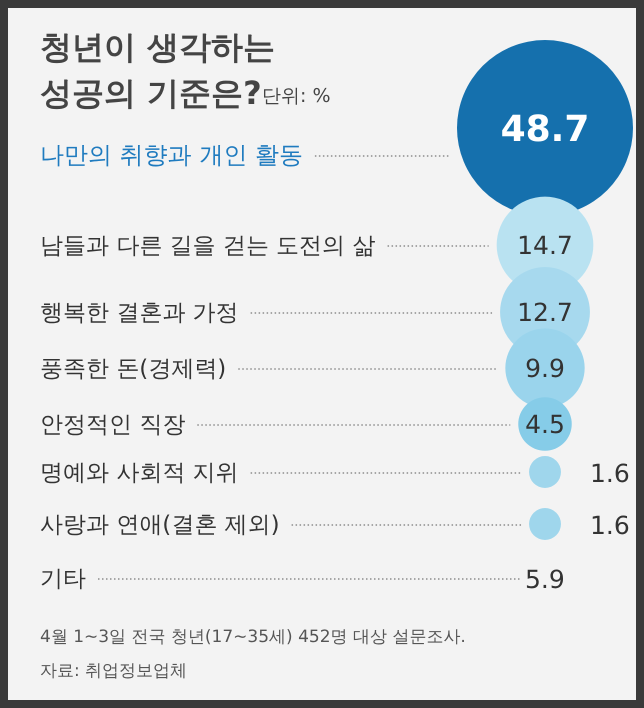  What do you see at coordinates (208, 246) in the screenshot?
I see `category-label: 남들과 다른 길을 걷는 도전의 삶` at bounding box center [208, 246].